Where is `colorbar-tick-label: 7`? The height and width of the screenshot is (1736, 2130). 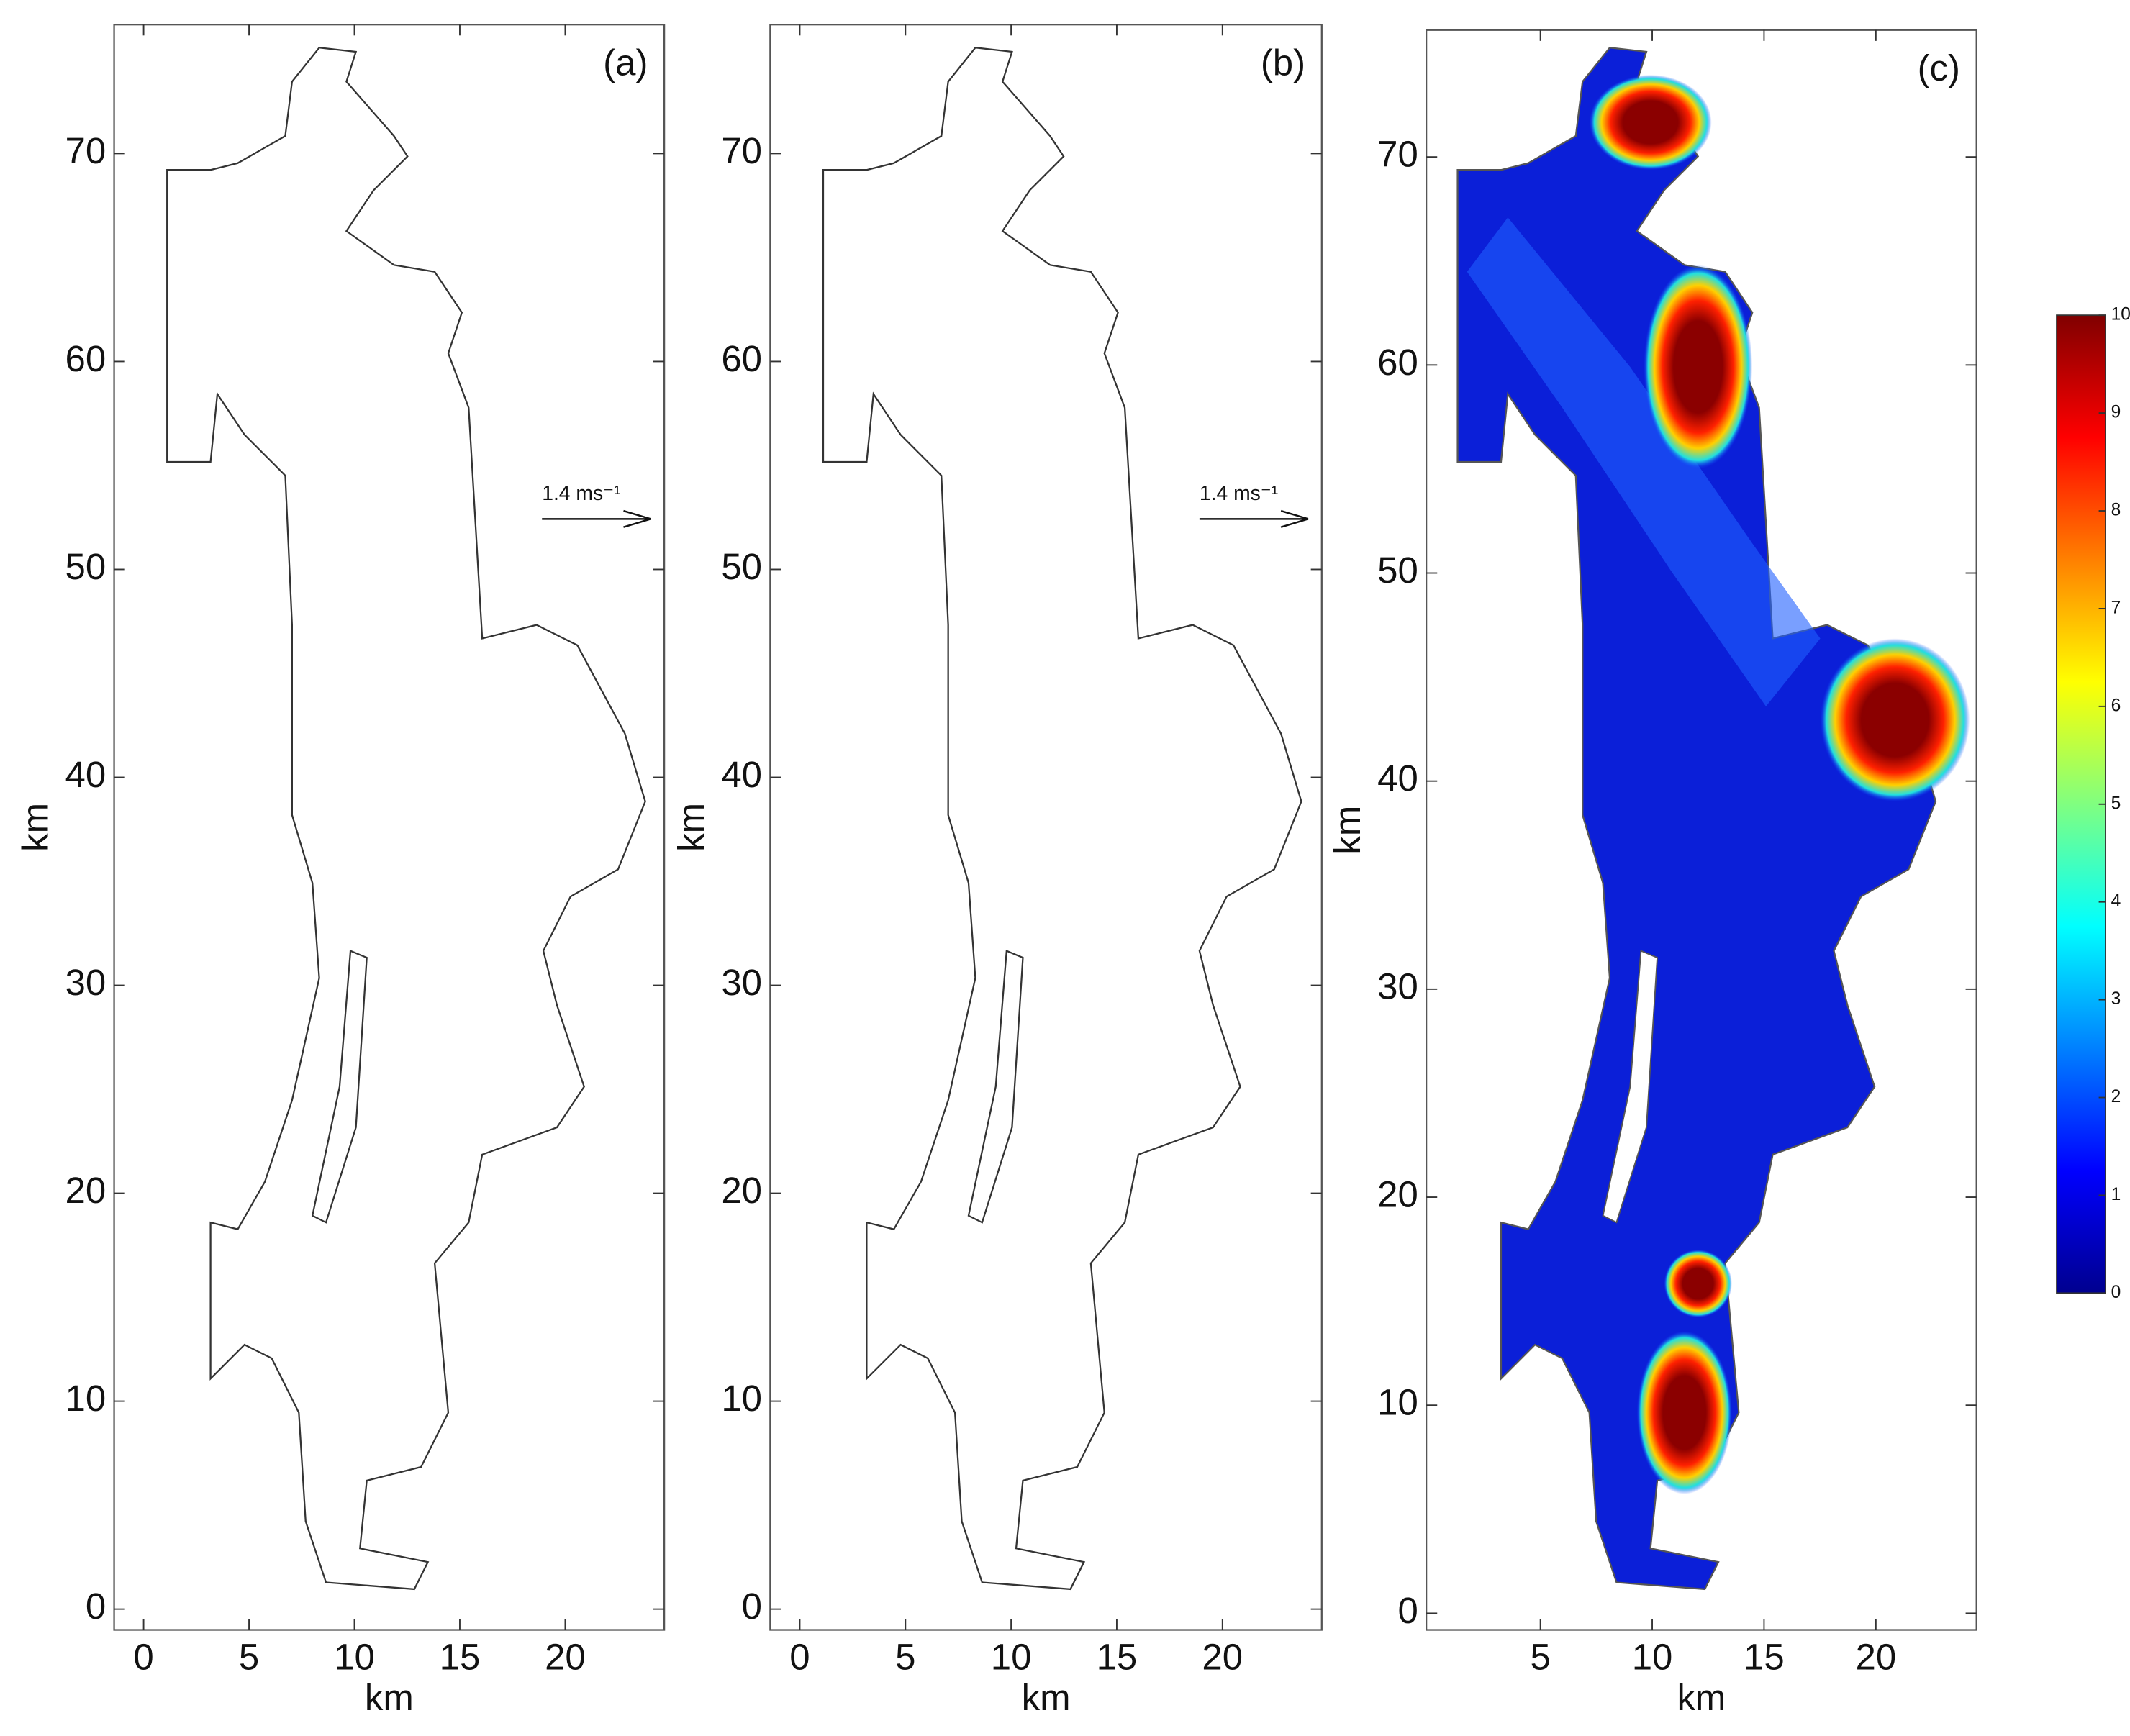 colorbar-tick-label: 7 is located at coordinates (2116, 607).